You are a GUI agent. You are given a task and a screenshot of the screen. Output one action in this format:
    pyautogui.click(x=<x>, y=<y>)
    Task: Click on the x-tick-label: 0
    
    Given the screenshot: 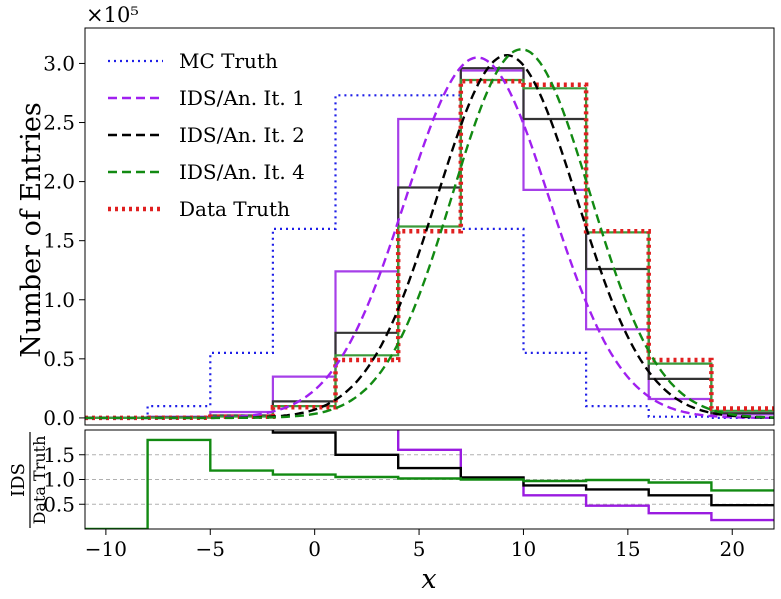 What is the action you would take?
    pyautogui.click(x=314, y=549)
    